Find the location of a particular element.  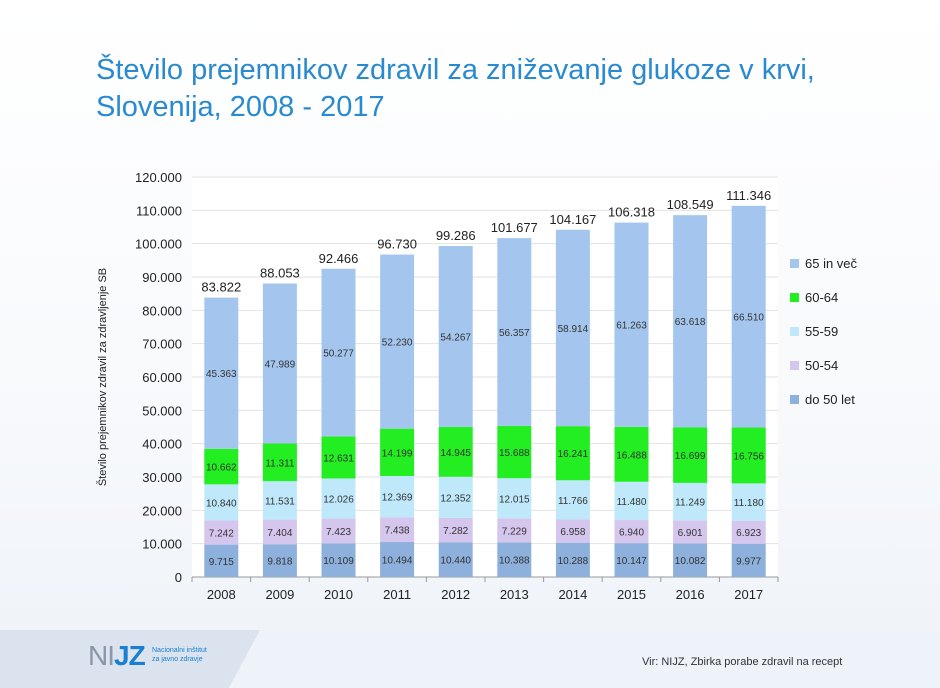

data-label: 14.945 is located at coordinates (455, 453).